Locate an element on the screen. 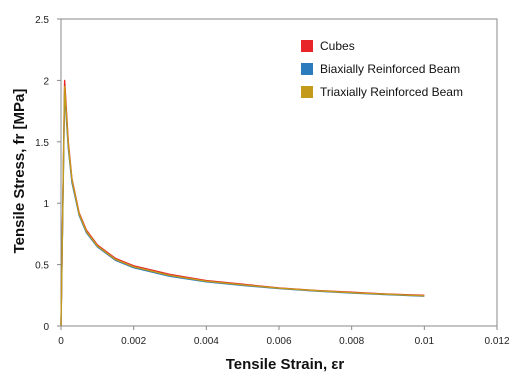 This screenshot has width=511, height=377. x-axis-title: Tensile Strain, εr is located at coordinates (285, 364).